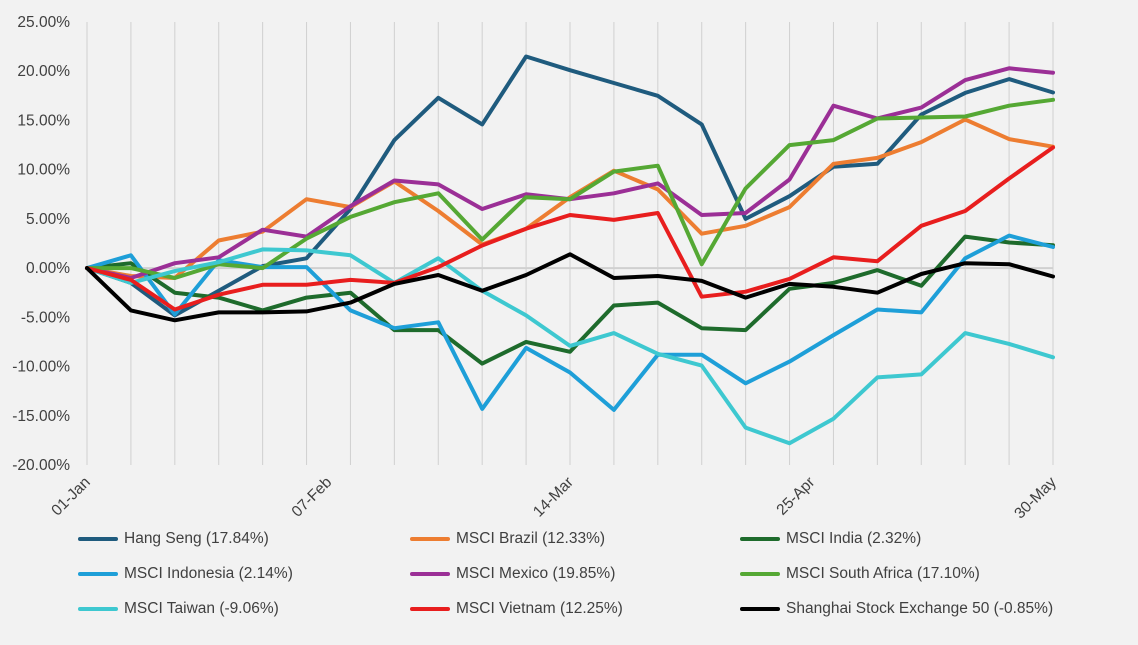 This screenshot has width=1138, height=645. What do you see at coordinates (201, 608) in the screenshot?
I see `legend-label: MSCI Taiwan (-9.06%)` at bounding box center [201, 608].